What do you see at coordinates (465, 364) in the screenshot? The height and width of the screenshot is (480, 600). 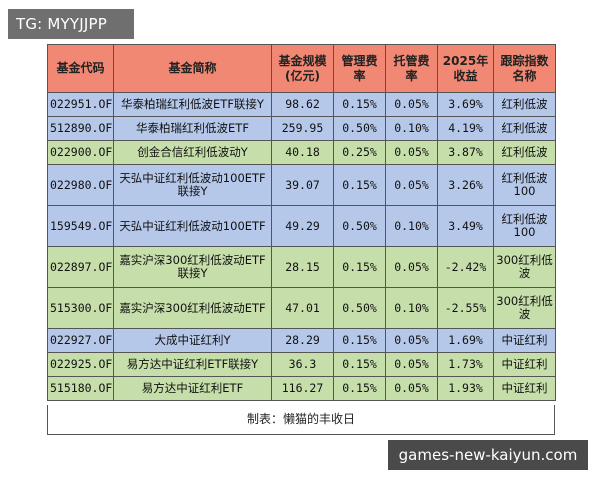 I see `cell-return: 1.73%` at bounding box center [465, 364].